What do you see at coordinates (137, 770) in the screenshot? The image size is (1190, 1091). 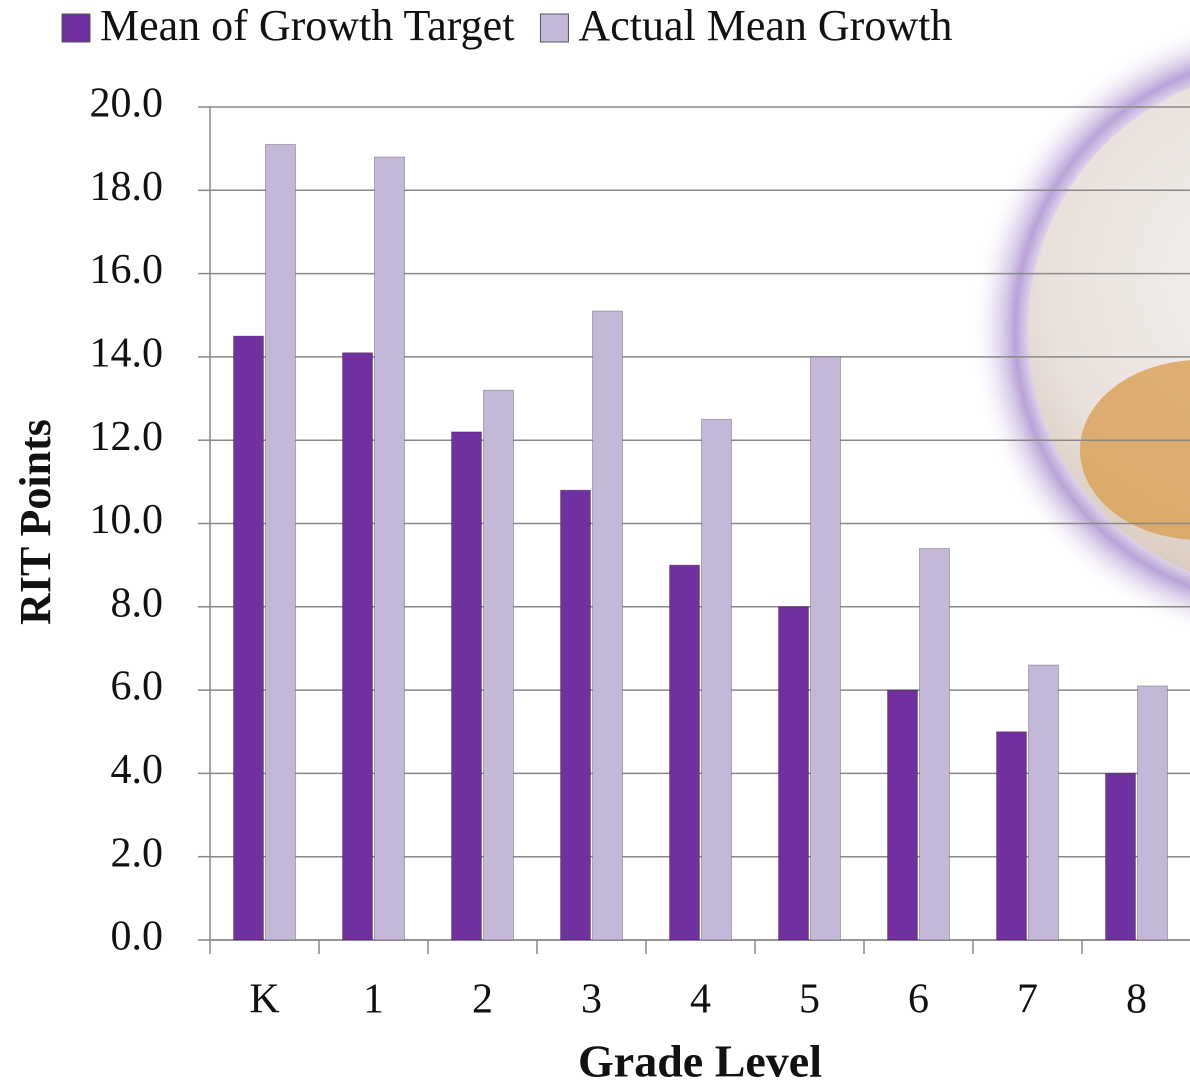 I see `y-tick-label: 4.0` at bounding box center [137, 770].